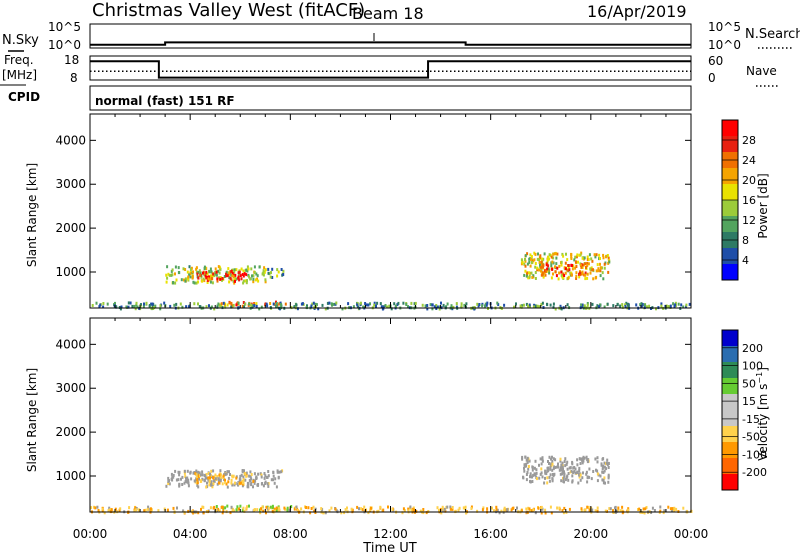 This screenshot has height=554, width=800. What do you see at coordinates (754, 454) in the screenshot?
I see `colorbar-tick-label: -100` at bounding box center [754, 454].